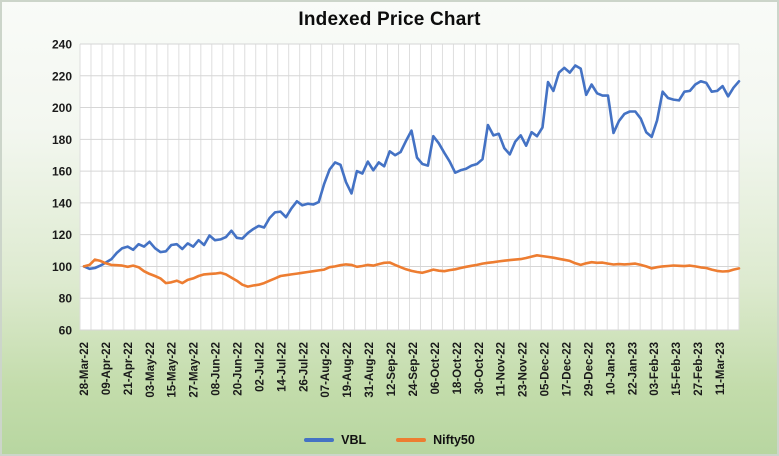 The width and height of the screenshot is (779, 456). I want to click on y-tick-label: 120, so click(62, 235).